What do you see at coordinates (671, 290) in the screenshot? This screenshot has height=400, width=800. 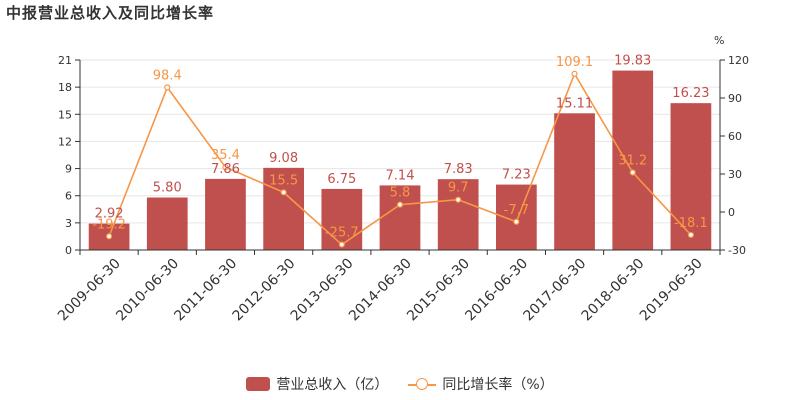 I see `x-axis-tick-label: 2019-06-30` at bounding box center [671, 290].